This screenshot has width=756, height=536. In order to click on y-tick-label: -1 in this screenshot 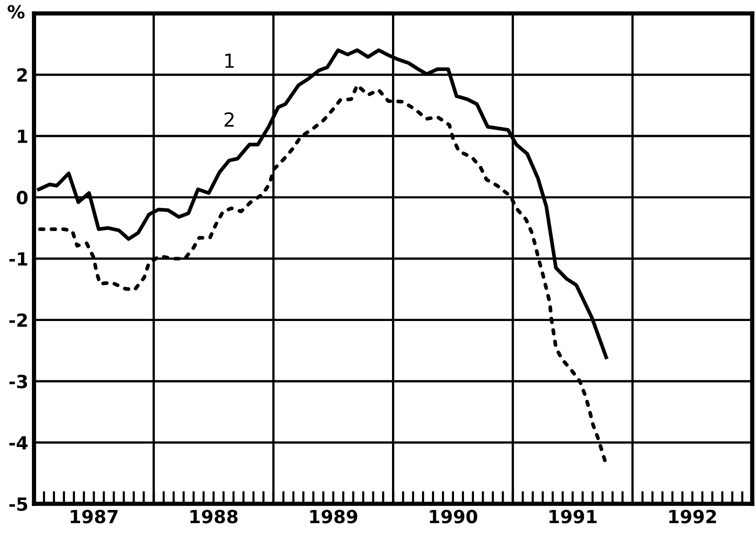, I will do `click(18, 259)`.